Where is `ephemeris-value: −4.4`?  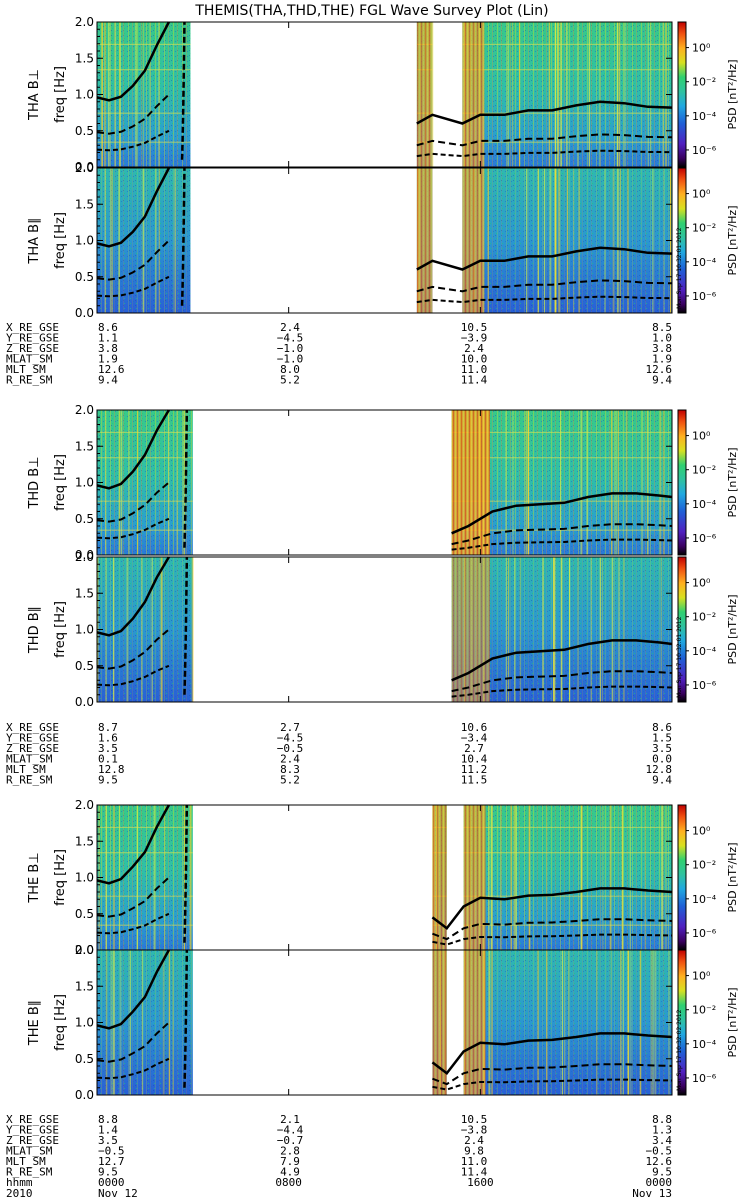 ephemeris-value: −4.4 is located at coordinates (290, 1130).